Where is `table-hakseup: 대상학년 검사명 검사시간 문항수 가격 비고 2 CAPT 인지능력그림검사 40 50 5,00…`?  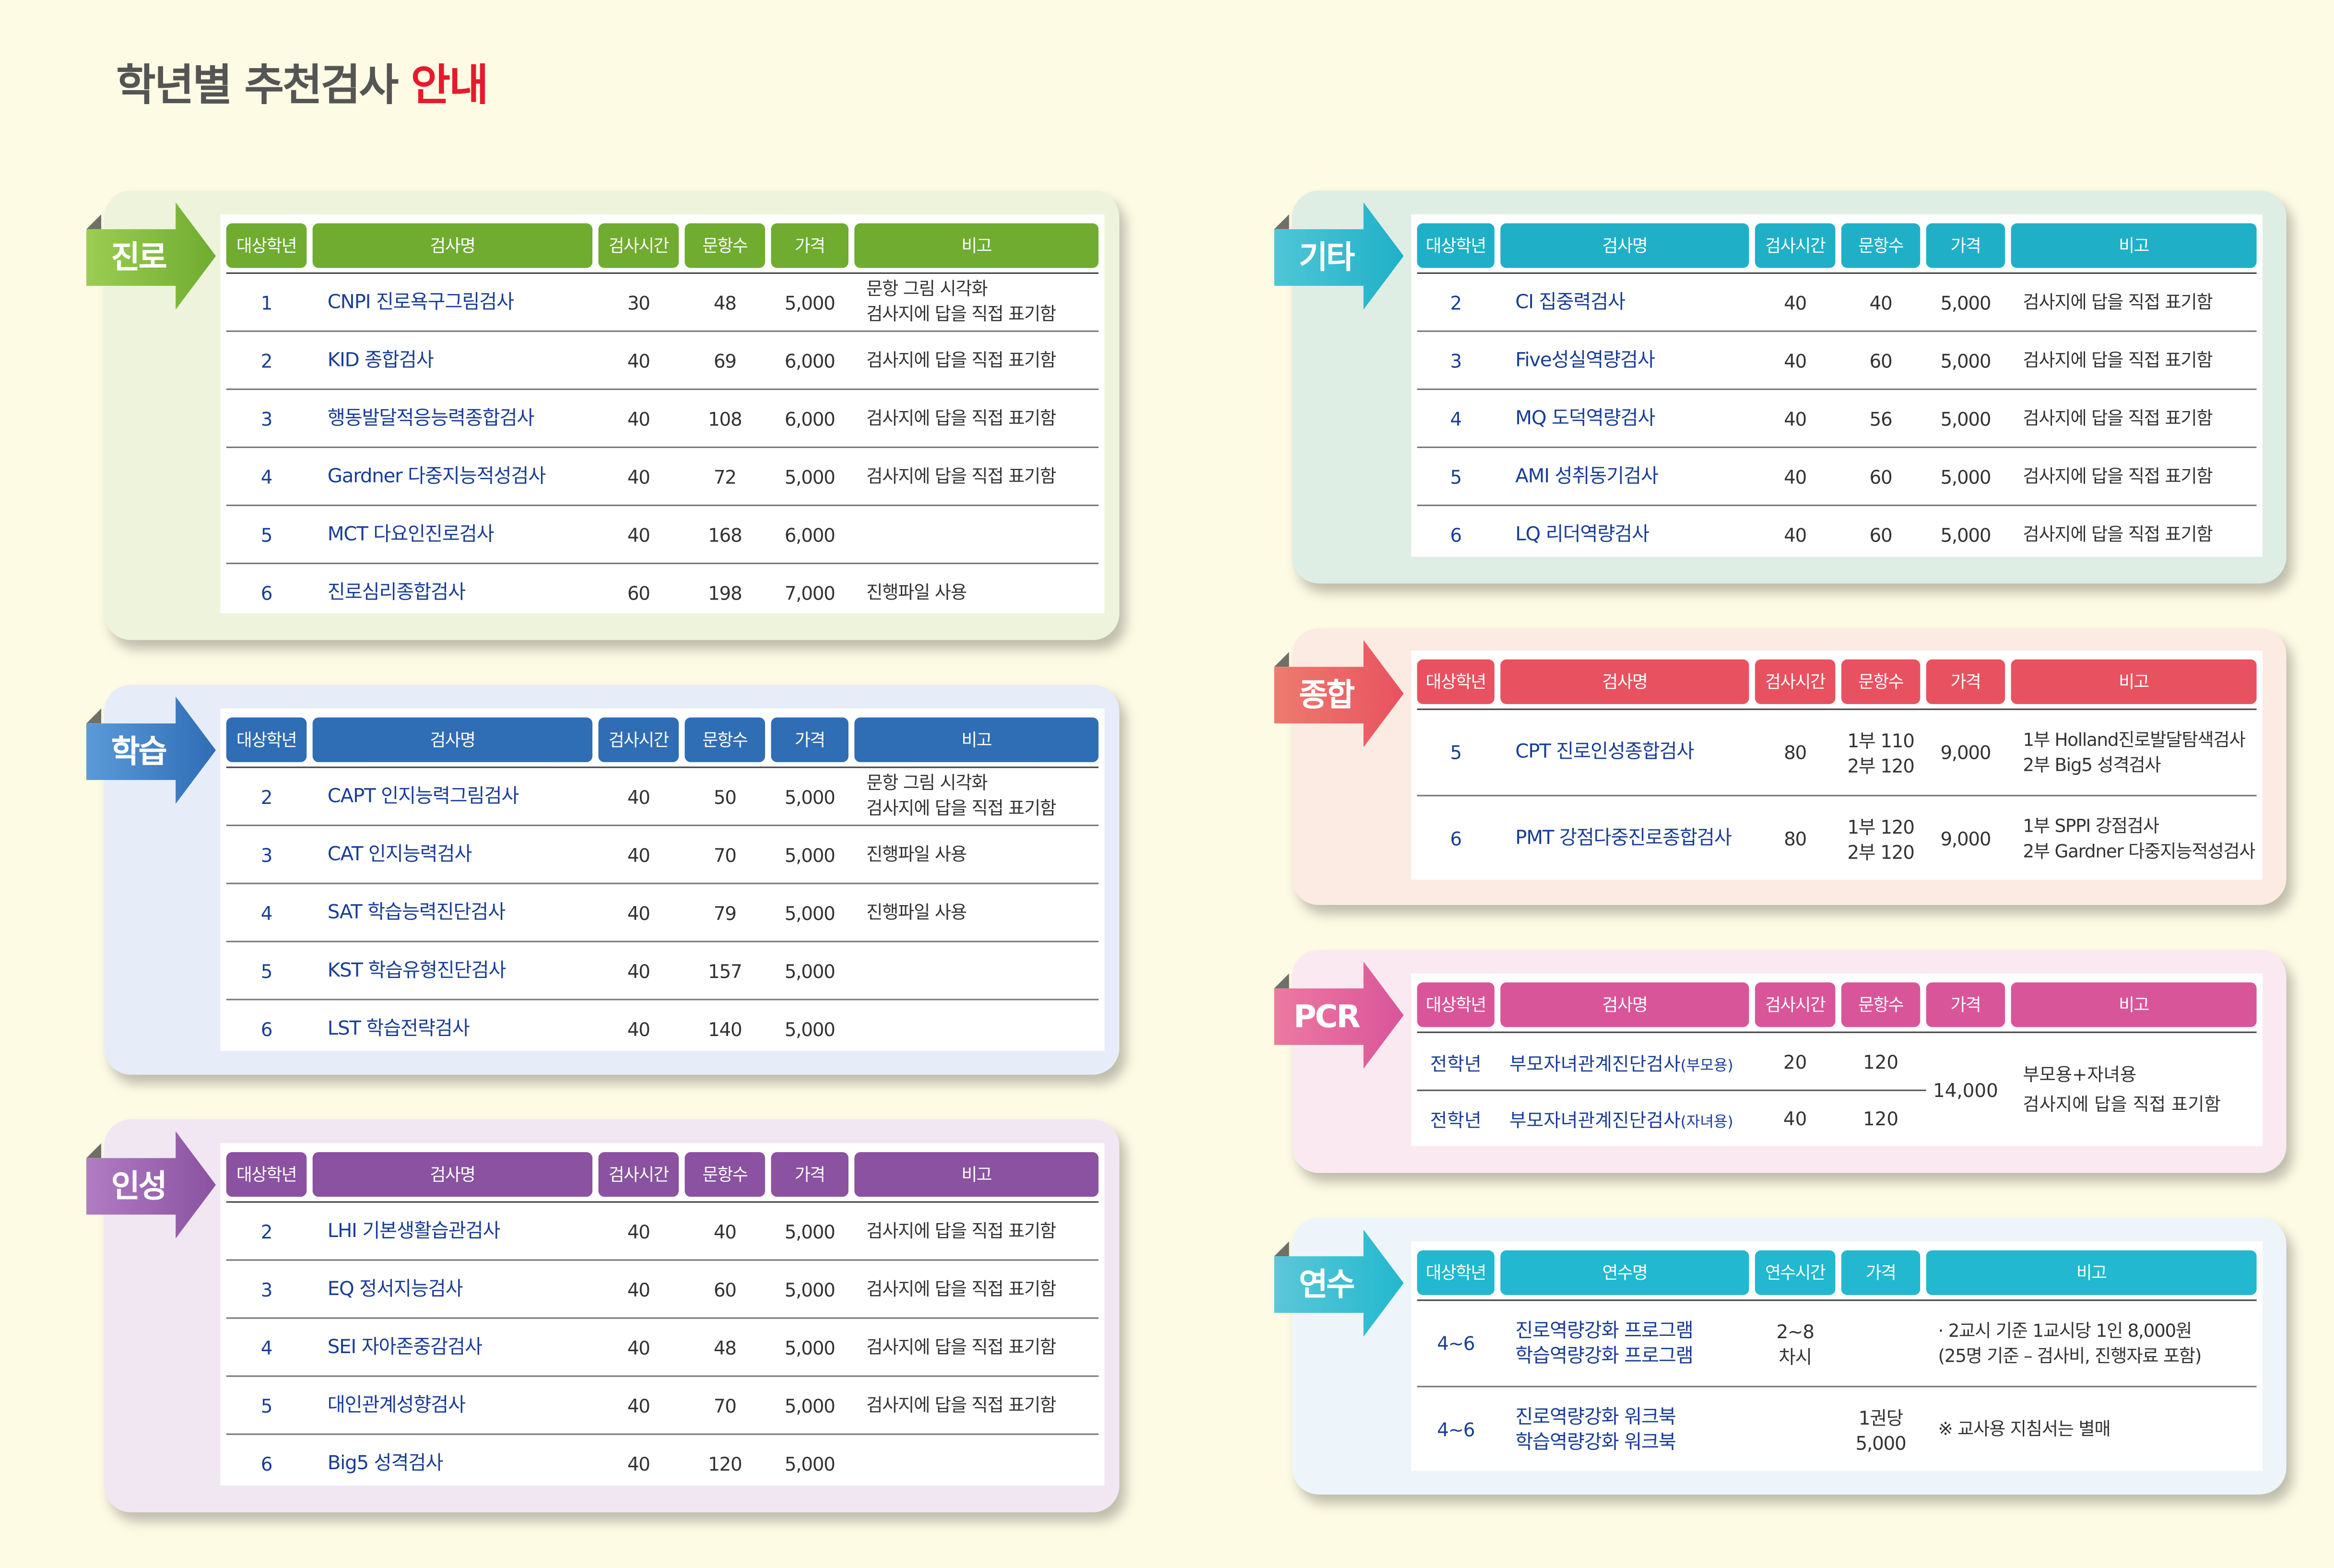 table-hakseup: 대상학년 검사명 검사시간 문항수 가격 비고 2 CAPT 인지능력그림검사 40 50 5,00… is located at coordinates (662, 879).